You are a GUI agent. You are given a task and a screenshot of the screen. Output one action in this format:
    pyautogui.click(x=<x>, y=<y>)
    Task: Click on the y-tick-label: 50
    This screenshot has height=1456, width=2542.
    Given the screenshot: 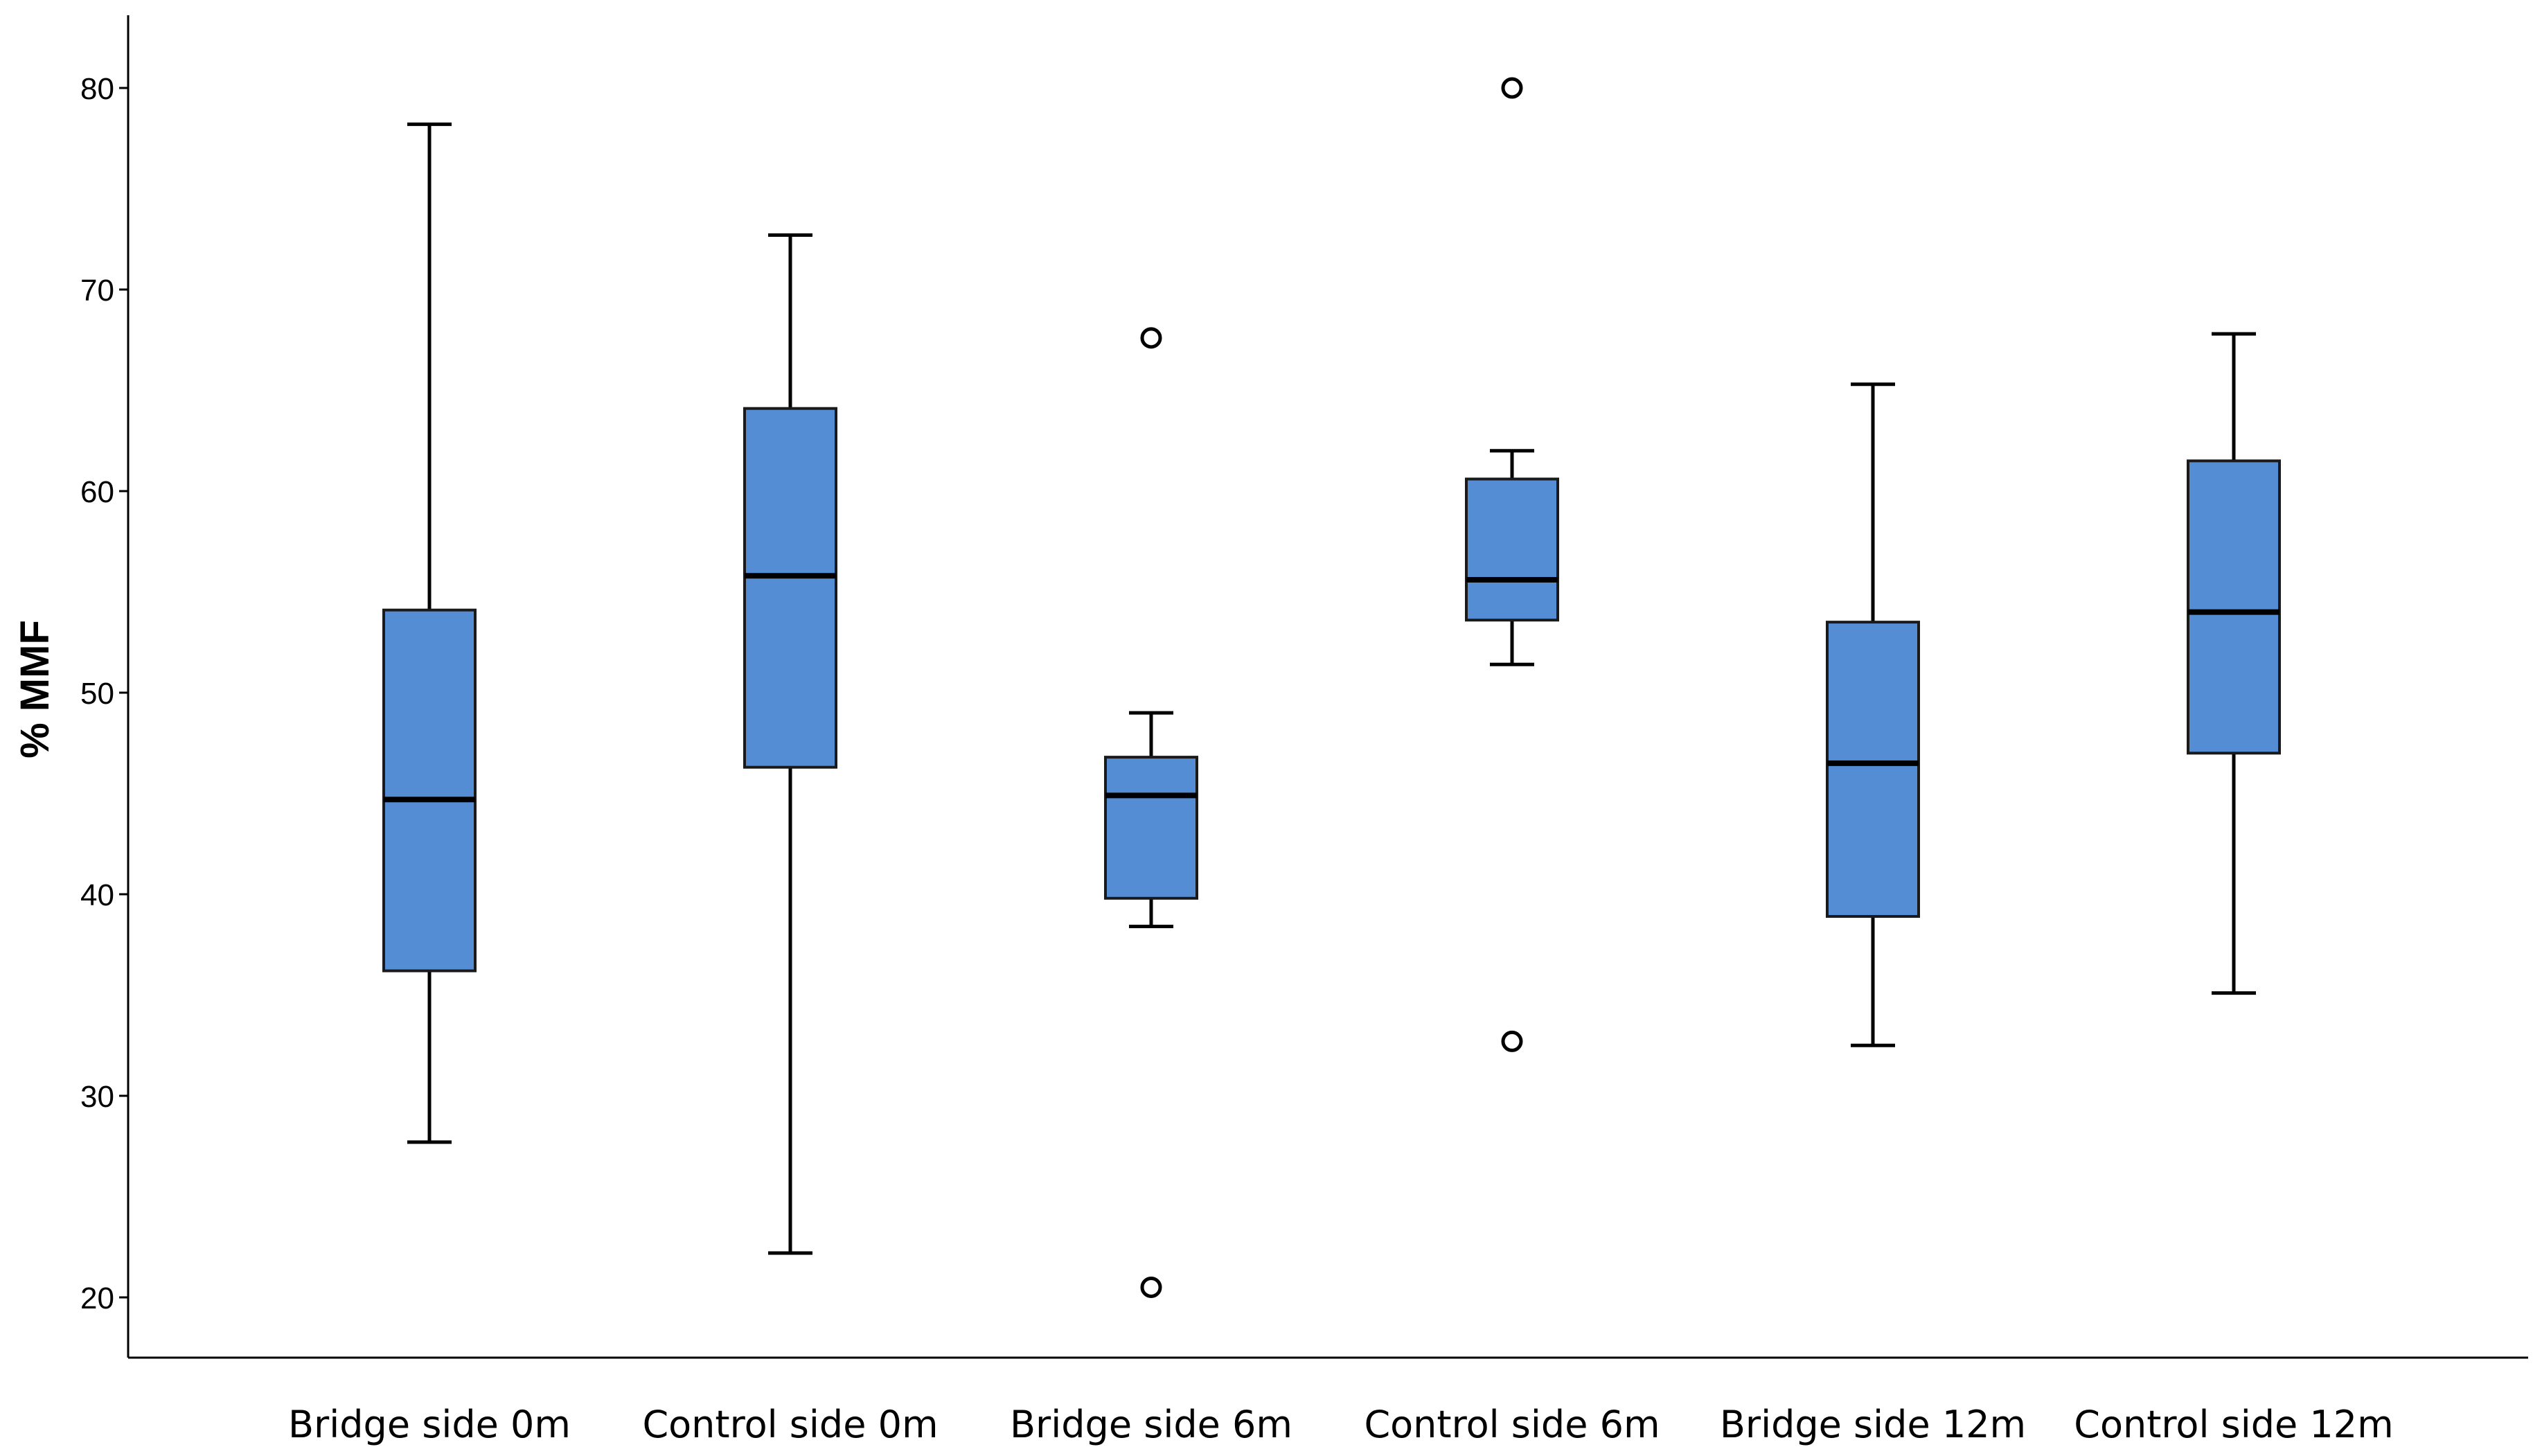 What is the action you would take?
    pyautogui.click(x=97, y=694)
    